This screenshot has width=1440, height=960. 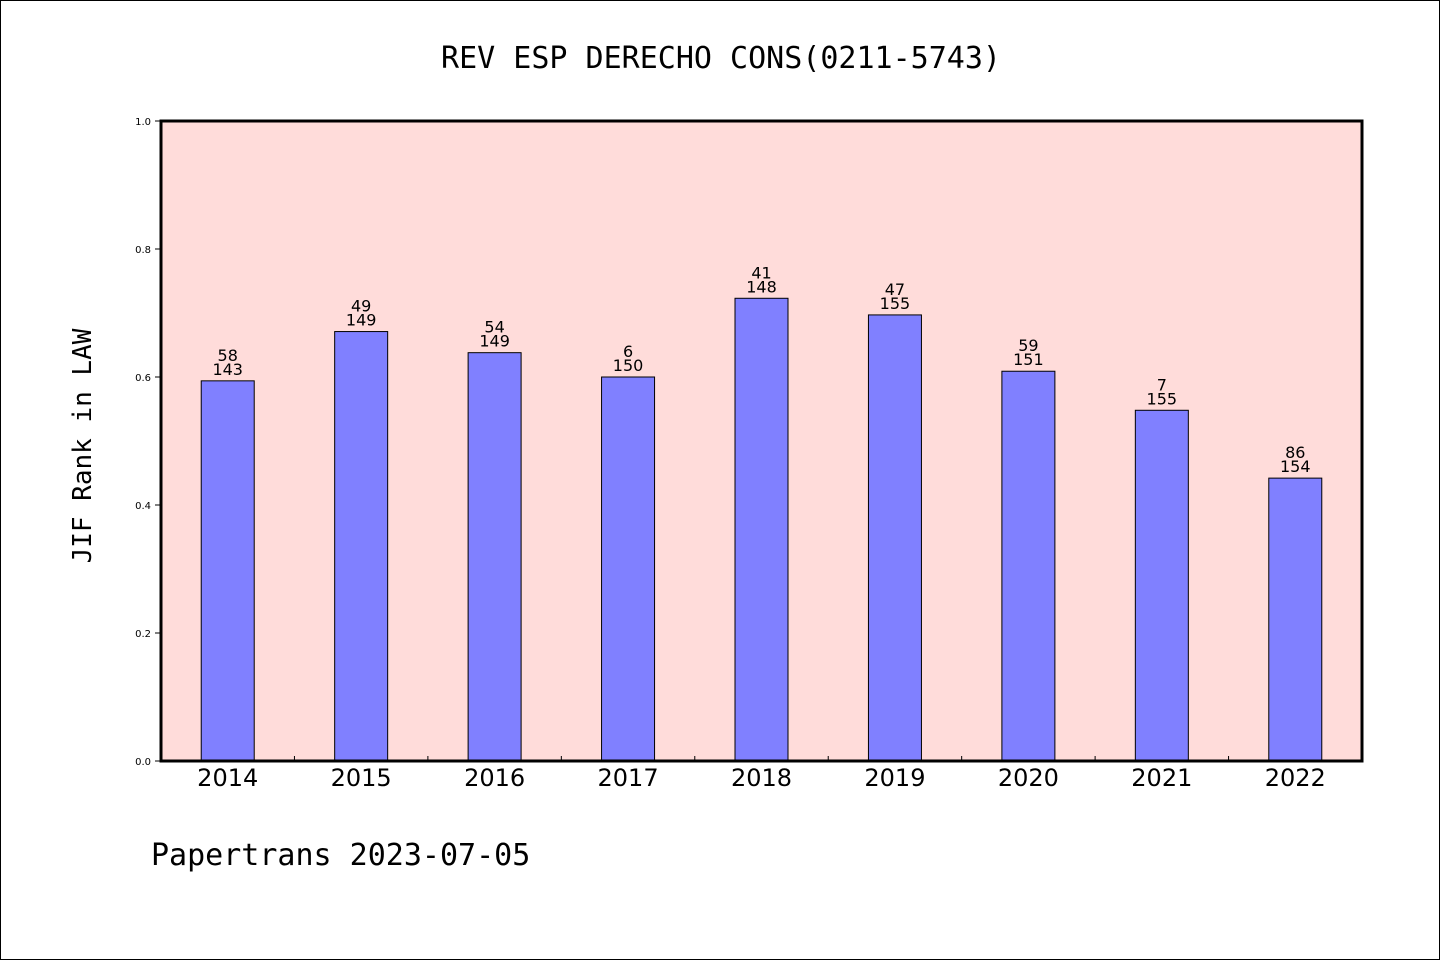 I want to click on y-tick-label: 0.6, so click(x=143, y=378).